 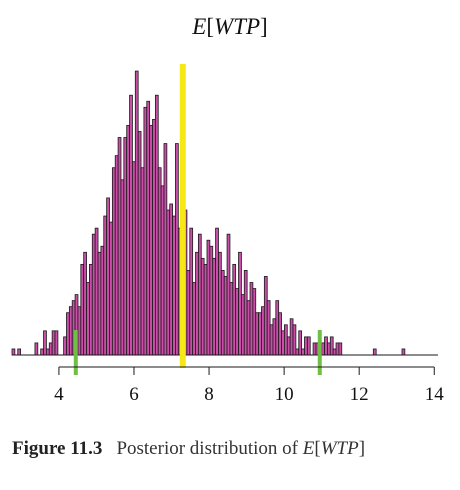 What do you see at coordinates (284, 394) in the screenshot?
I see `x-tick-label: 10` at bounding box center [284, 394].